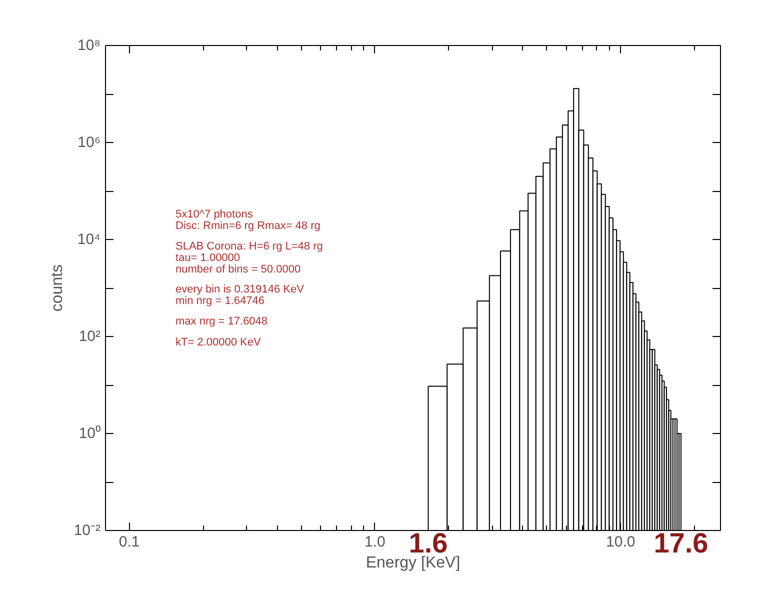 This screenshot has width=763, height=606. What do you see at coordinates (375, 542) in the screenshot?
I see `x-tick-label: 1.0` at bounding box center [375, 542].